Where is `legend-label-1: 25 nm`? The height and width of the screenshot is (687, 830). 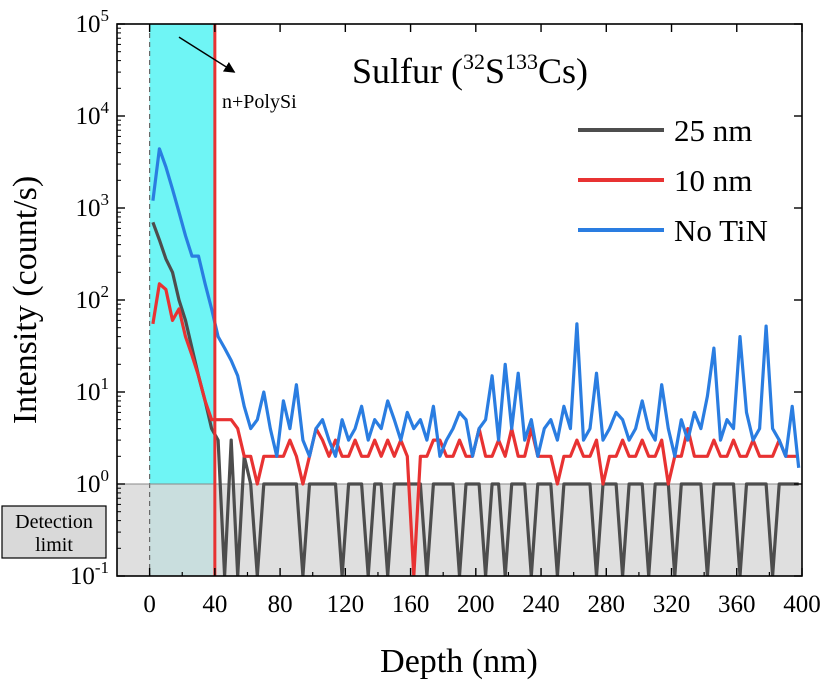
legend-label-1: 25 nm is located at coordinates (713, 130).